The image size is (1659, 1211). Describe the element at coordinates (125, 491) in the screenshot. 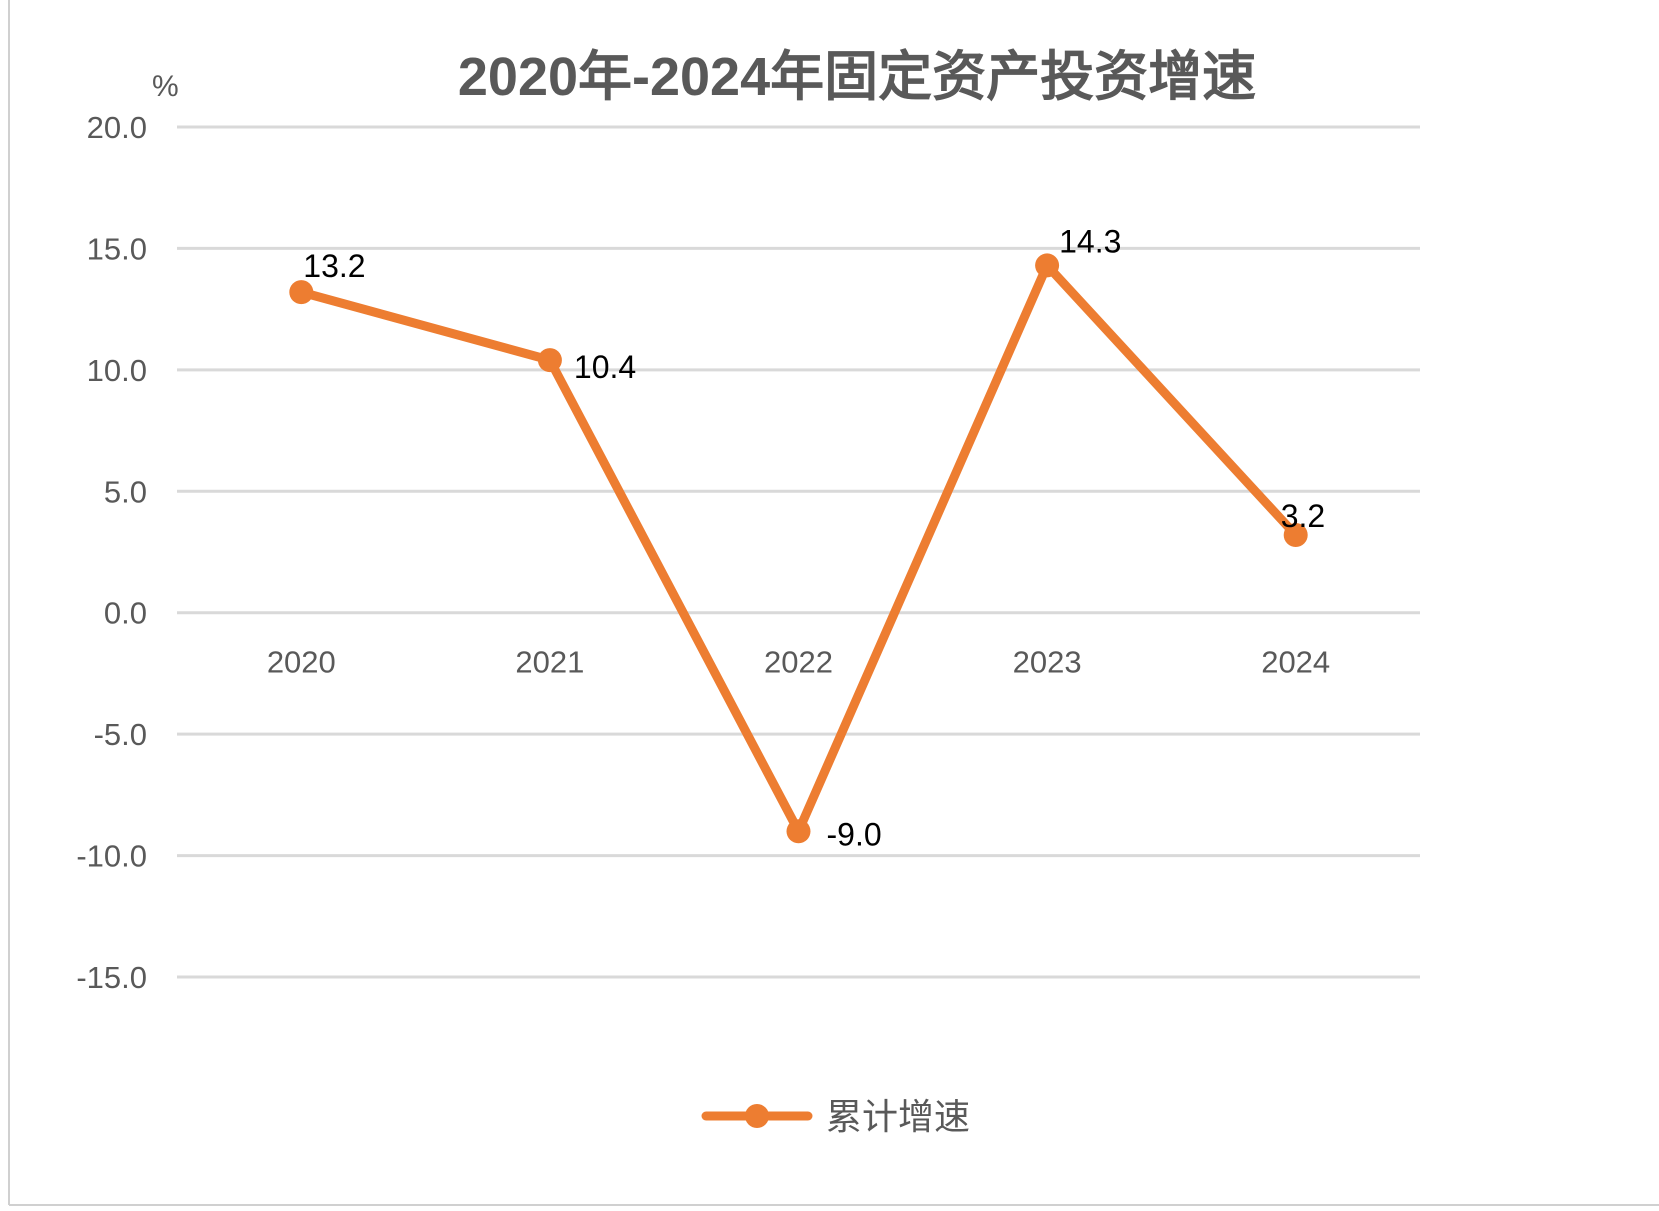

I see `y-tick-label: 5.0` at that location.